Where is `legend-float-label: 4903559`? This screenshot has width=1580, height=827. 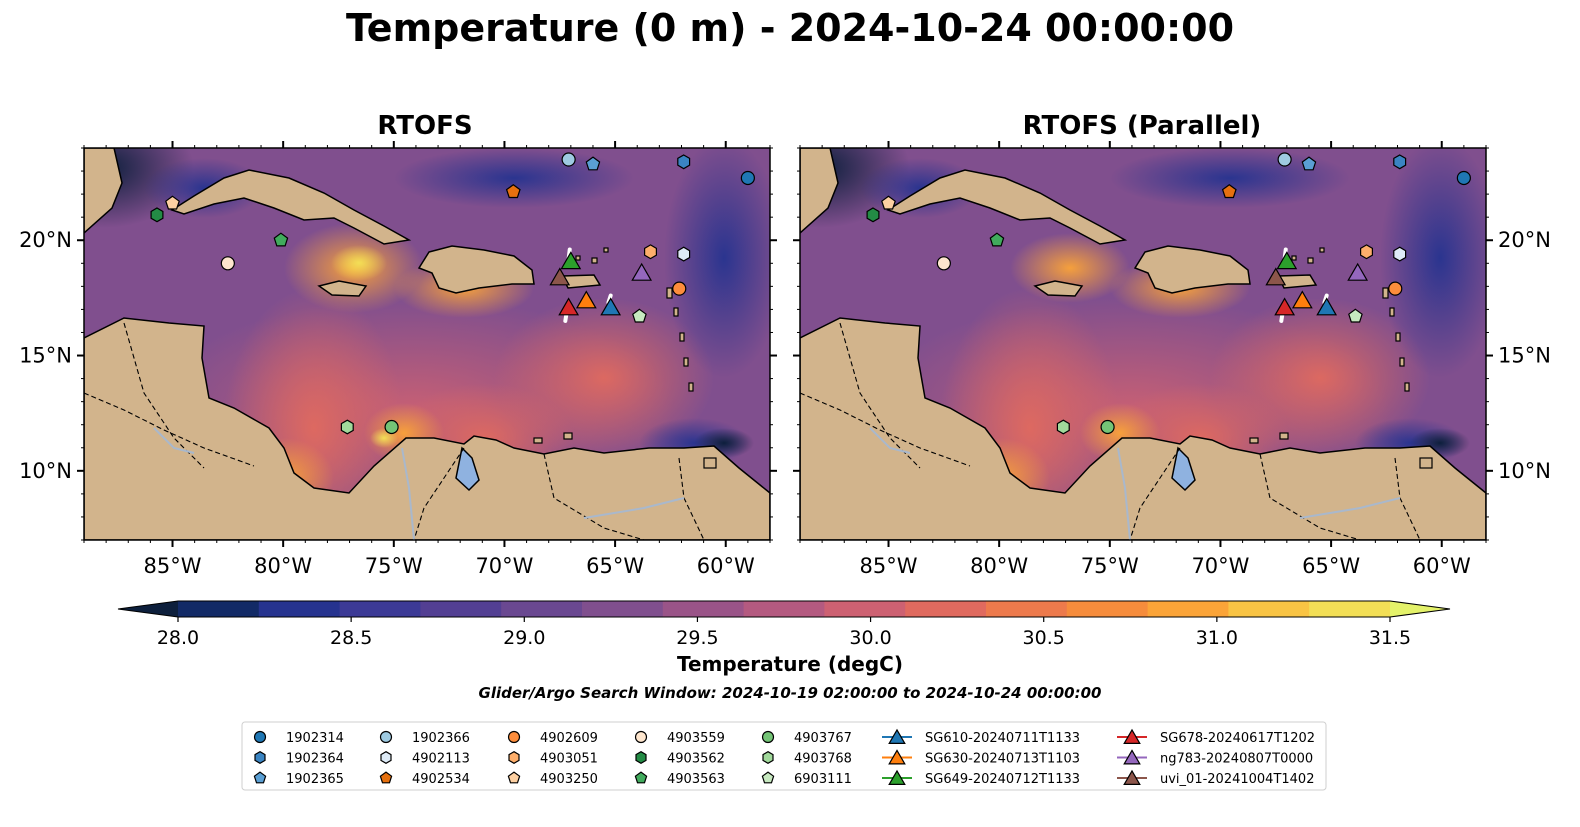 legend-float-label: 4903559 is located at coordinates (696, 738).